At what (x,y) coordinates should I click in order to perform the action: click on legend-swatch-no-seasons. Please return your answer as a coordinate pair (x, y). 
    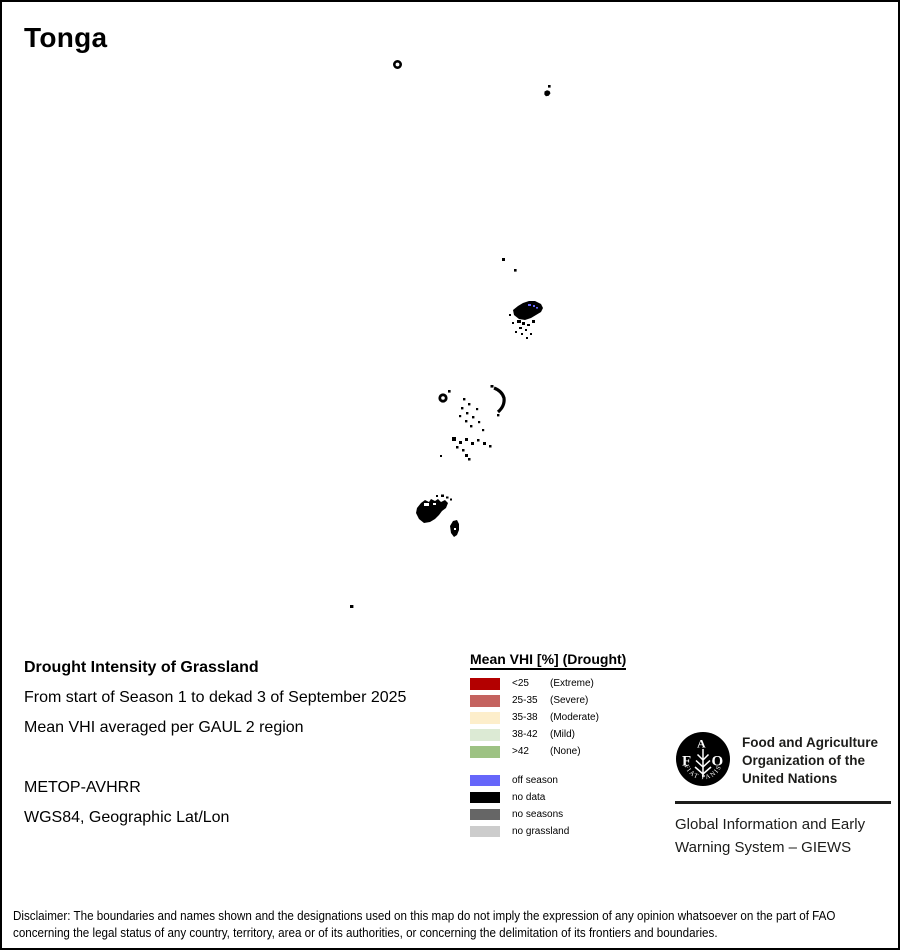
    Looking at the image, I should click on (485, 814).